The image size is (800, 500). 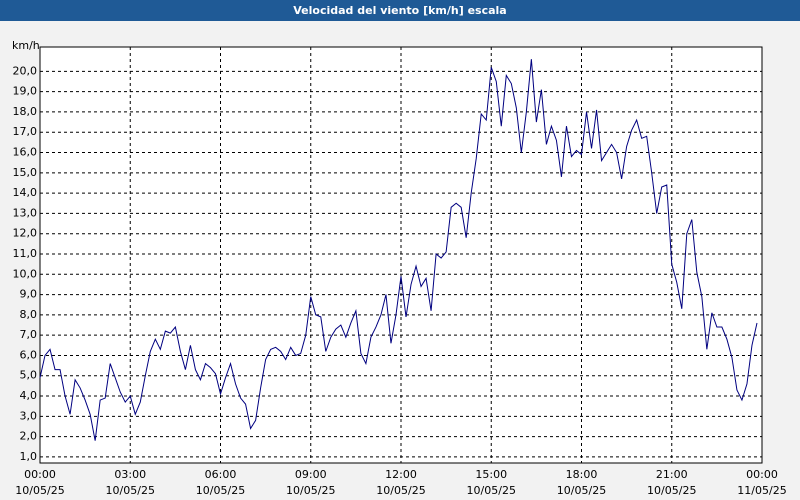 I want to click on y-tick-label: 18,0, so click(x=25, y=111).